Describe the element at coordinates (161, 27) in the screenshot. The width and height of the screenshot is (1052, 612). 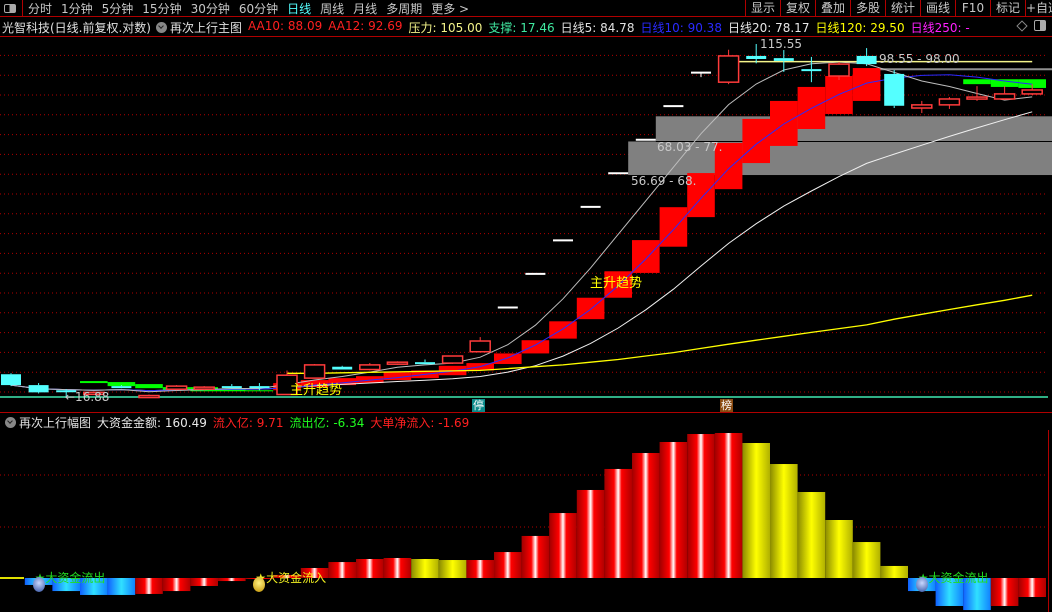
I see `indicator-dropdown-icon` at that location.